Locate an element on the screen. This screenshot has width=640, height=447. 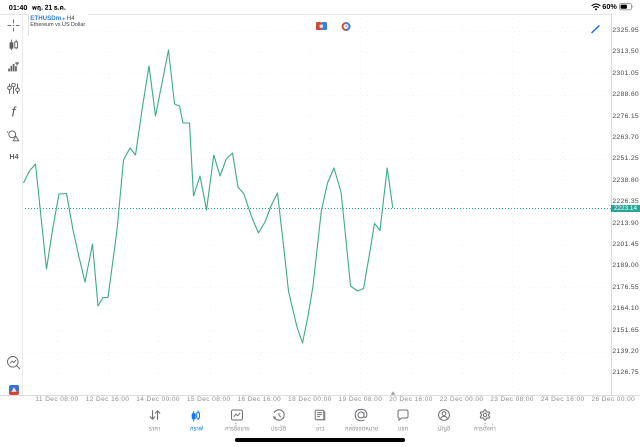
svg-text: f is located at coordinates (15, 112).